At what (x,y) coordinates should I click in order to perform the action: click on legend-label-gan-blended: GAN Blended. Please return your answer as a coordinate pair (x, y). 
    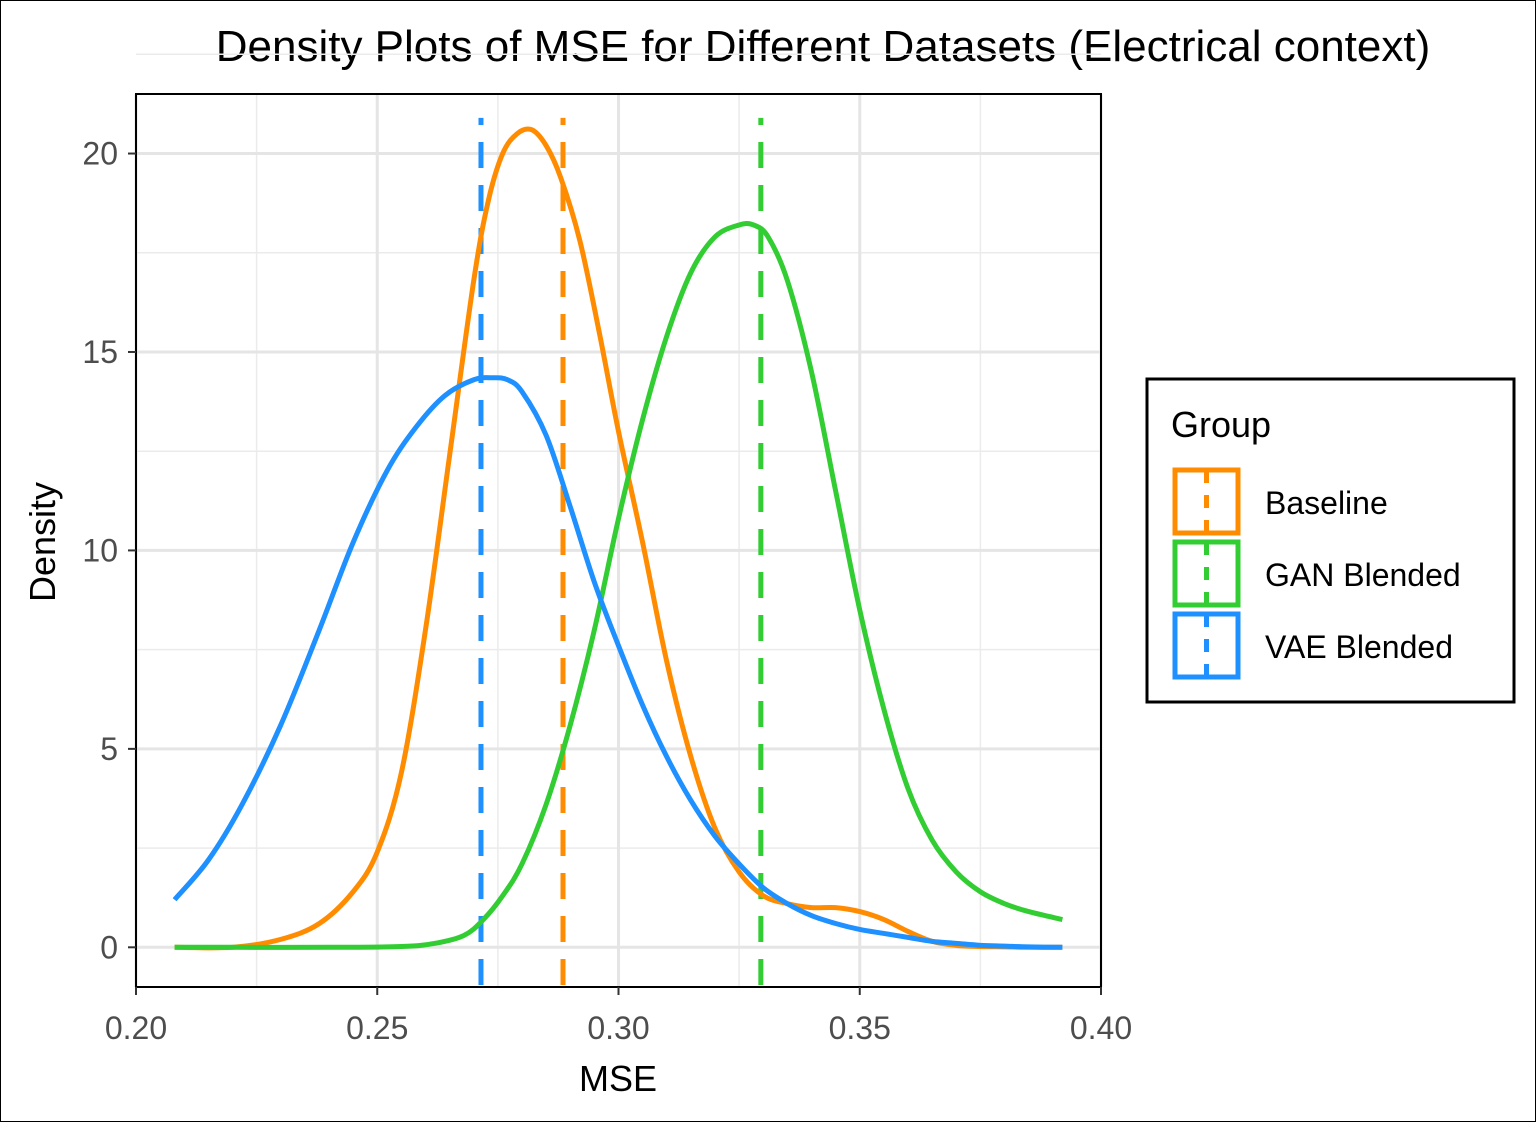
    Looking at the image, I should click on (1363, 575).